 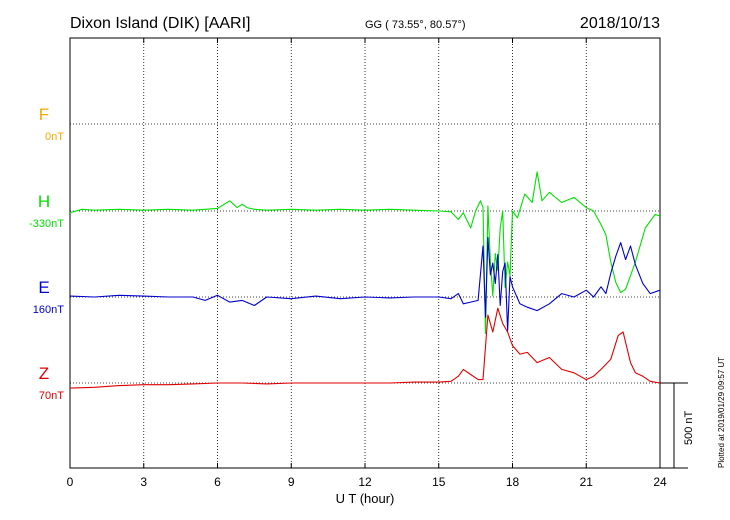 I want to click on station-title: Dixon Island (DIK) [AARI], so click(x=160, y=23).